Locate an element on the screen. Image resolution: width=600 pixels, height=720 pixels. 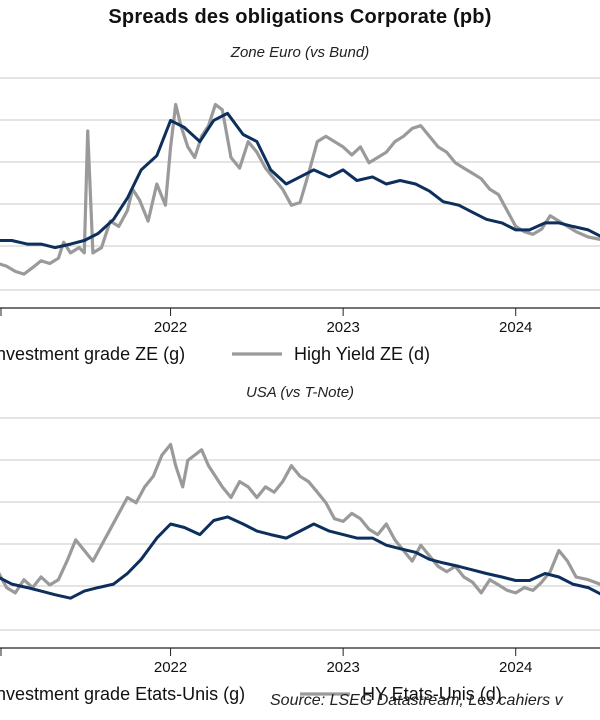
legend-label-hy: HY Etats-Unis (d) is located at coordinates (432, 694).